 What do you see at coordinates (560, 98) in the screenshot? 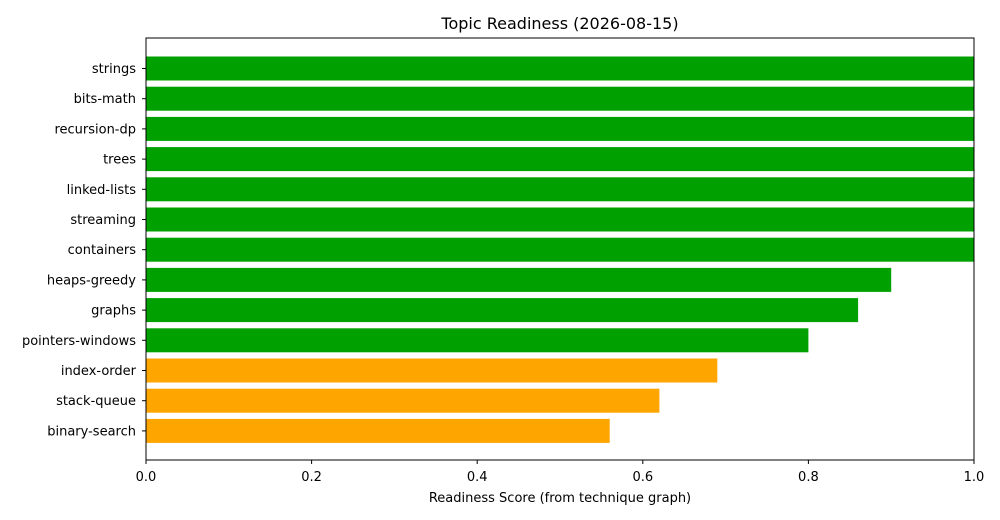
I see `bar-bits-math` at bounding box center [560, 98].